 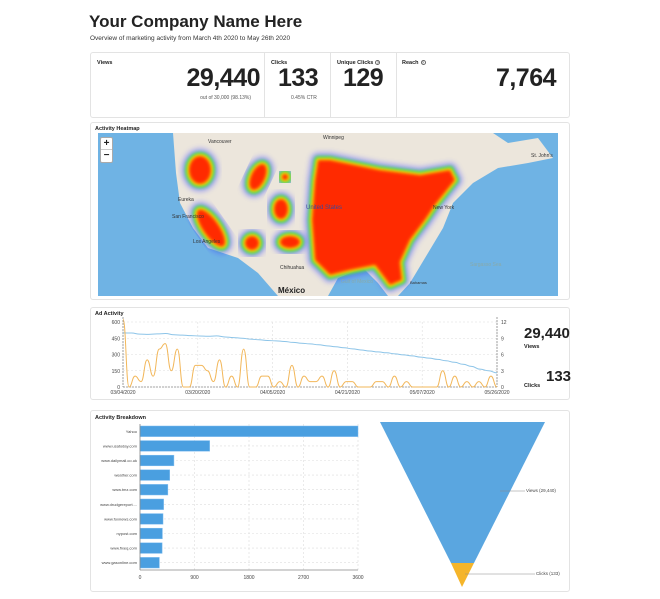 I want to click on y-right-tick: 12, so click(x=504, y=323).